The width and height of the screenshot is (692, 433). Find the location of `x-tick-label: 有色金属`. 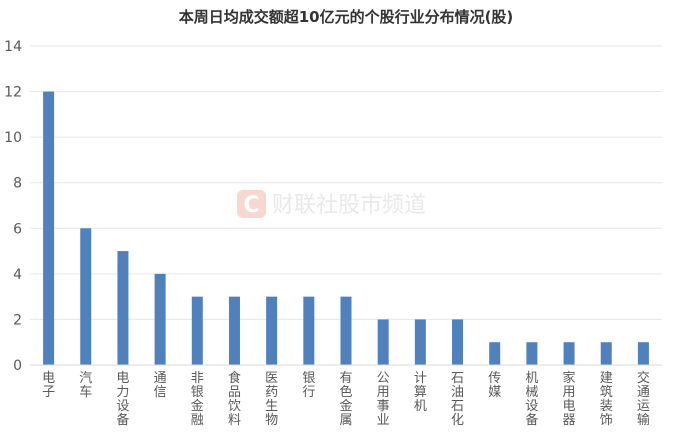

x-tick-label: 有色金属 is located at coordinates (345, 399).